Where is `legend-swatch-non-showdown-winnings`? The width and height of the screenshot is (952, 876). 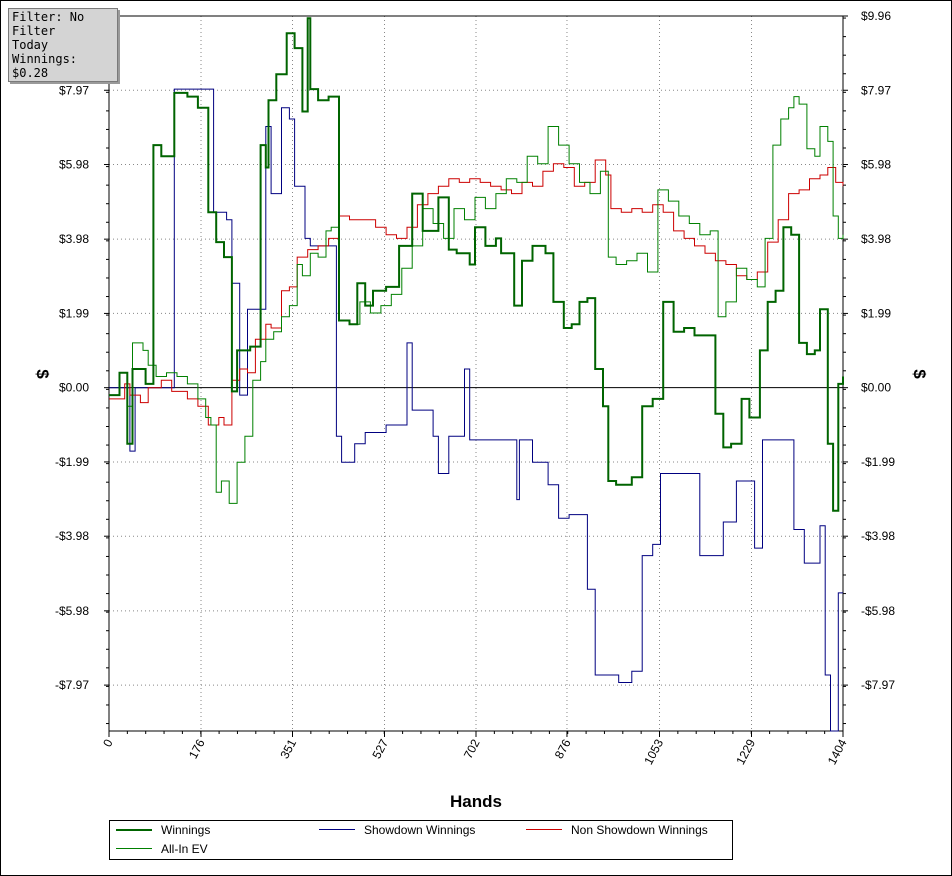 legend-swatch-non-showdown-winnings is located at coordinates (544, 829).